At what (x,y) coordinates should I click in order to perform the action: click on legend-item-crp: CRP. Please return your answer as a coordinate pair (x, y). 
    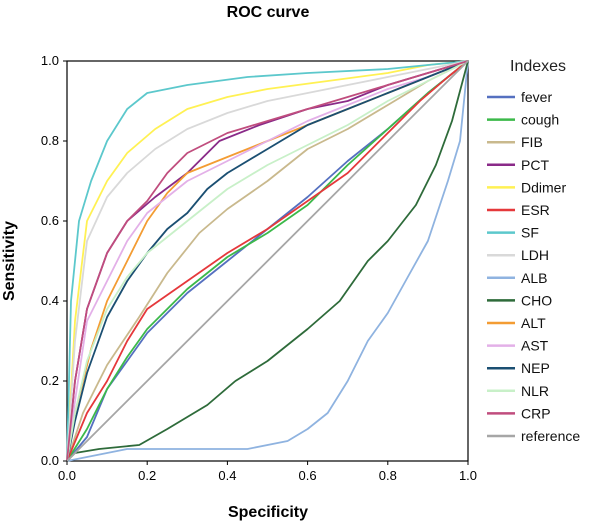
    Looking at the image, I should click on (519, 413).